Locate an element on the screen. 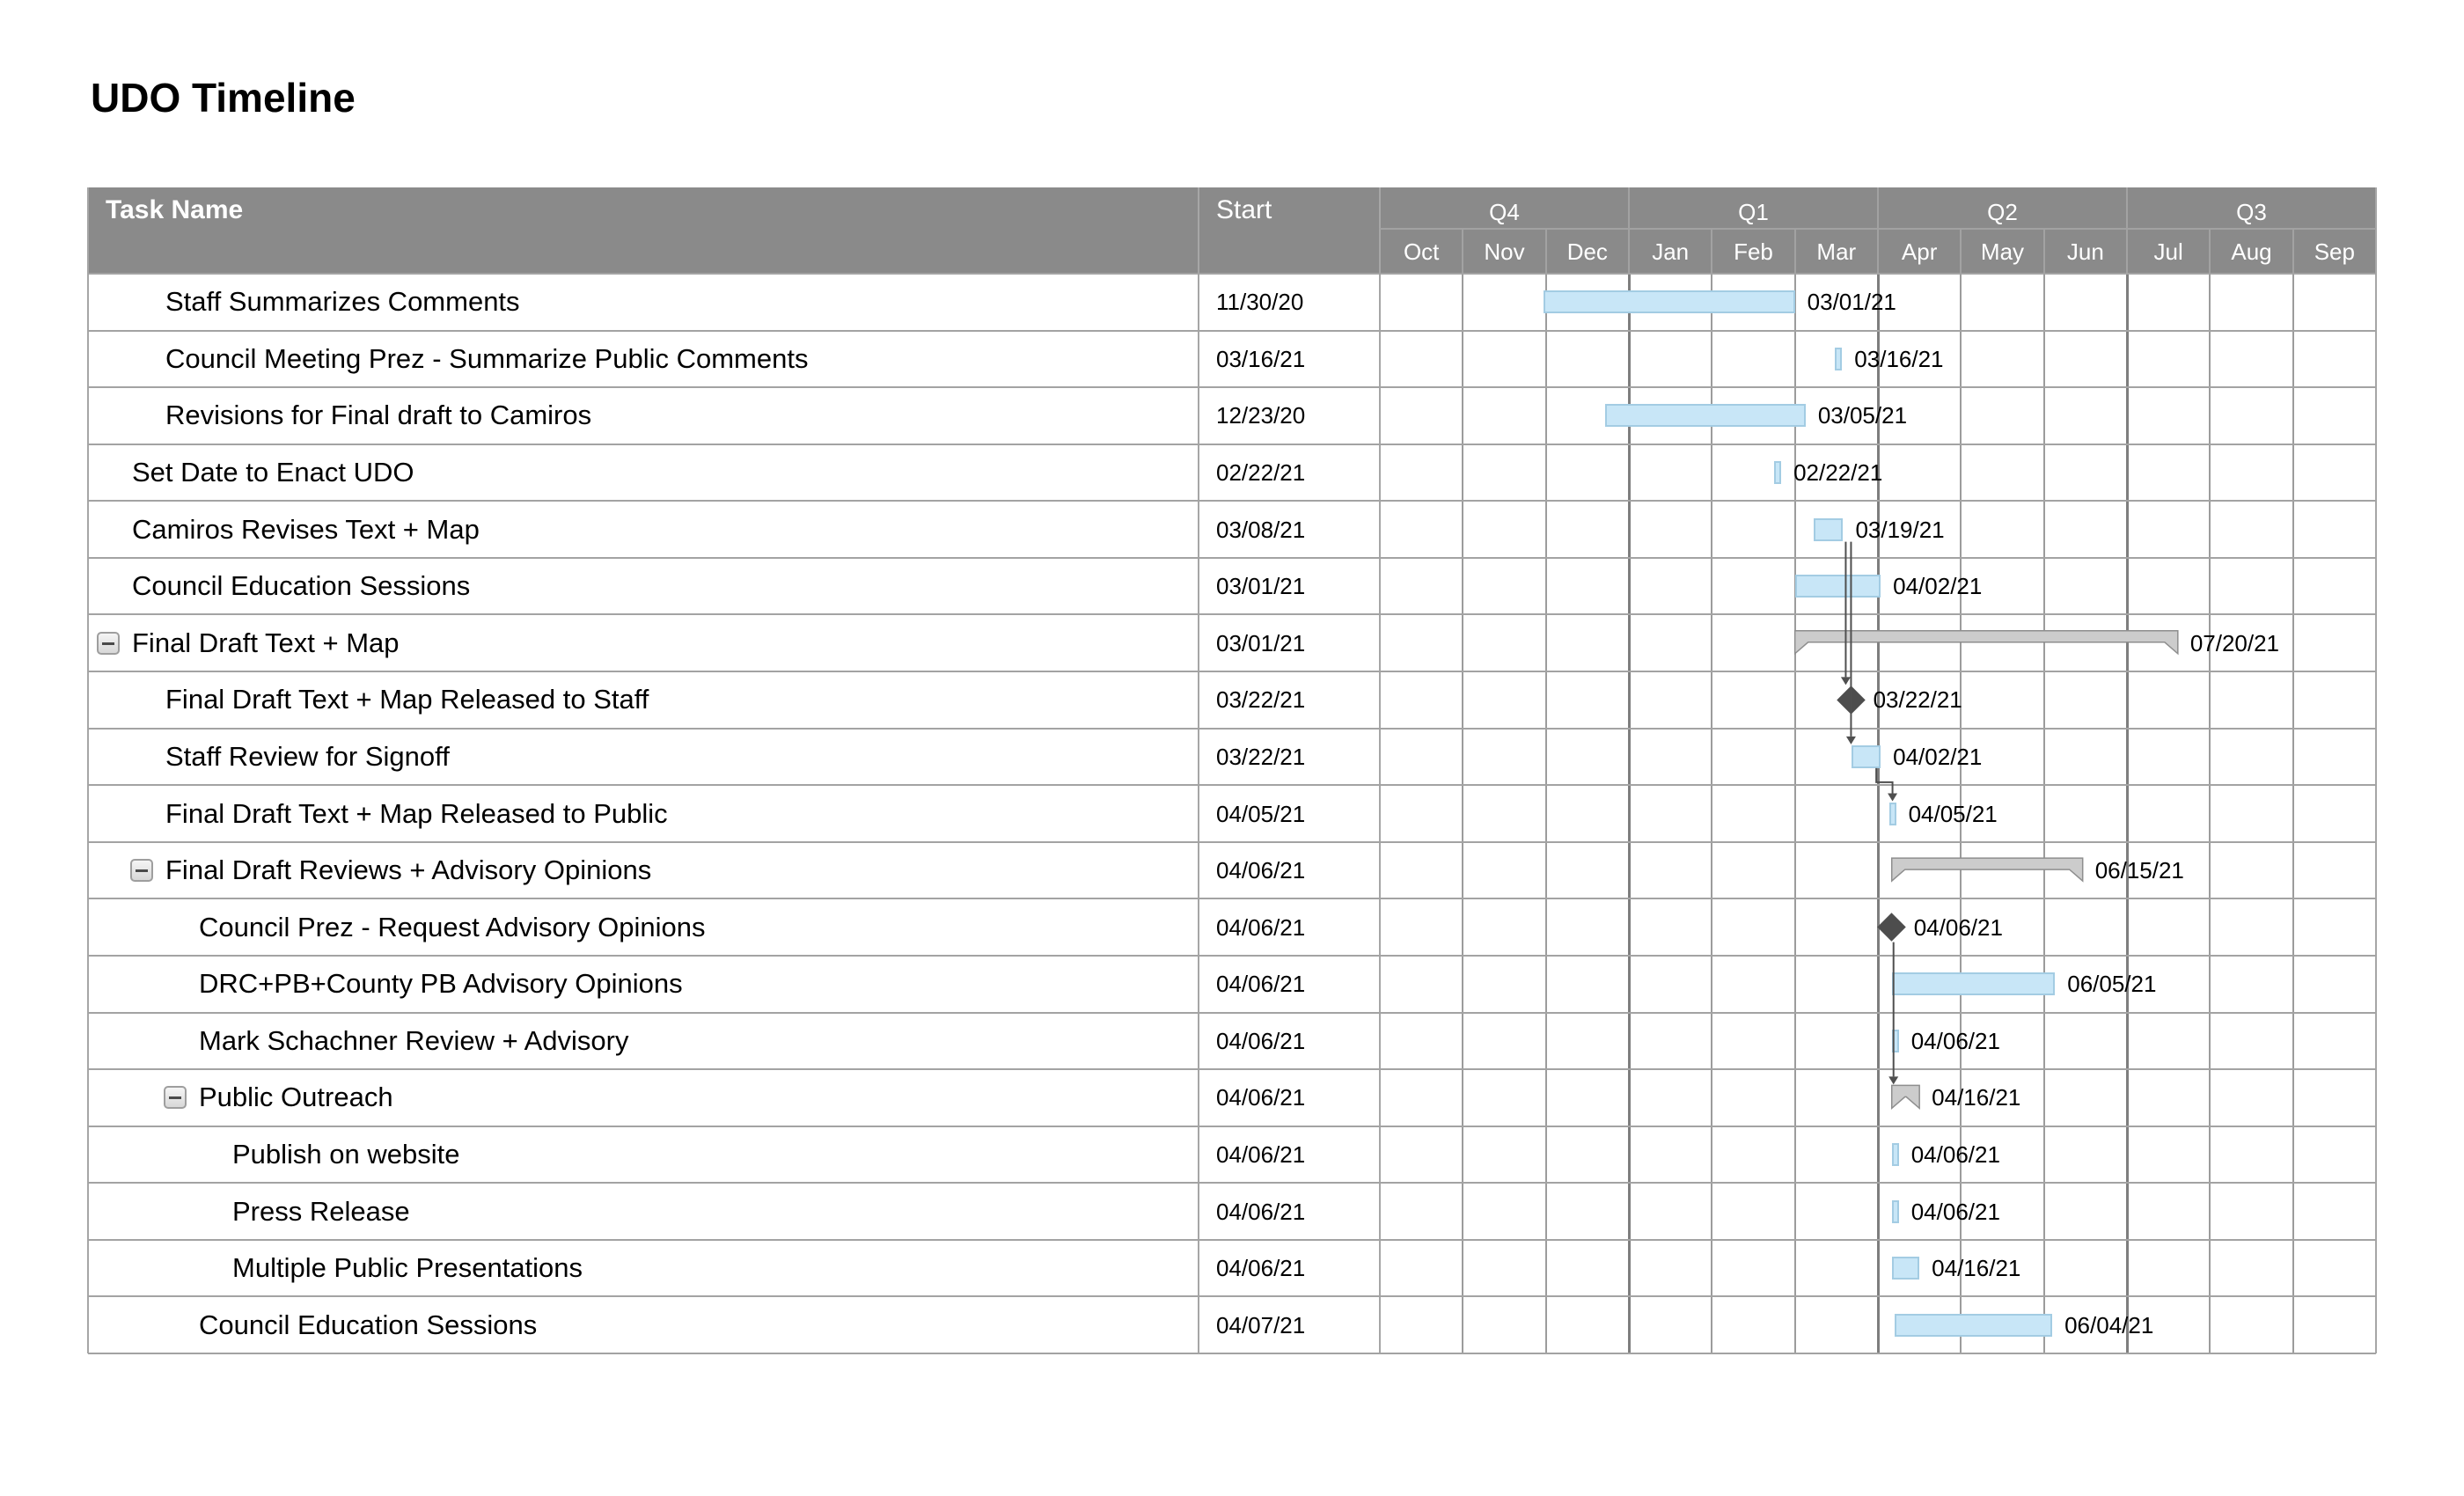 This screenshot has width=2464, height=1496. bar-date-label: 04/06/21 is located at coordinates (1955, 1211).